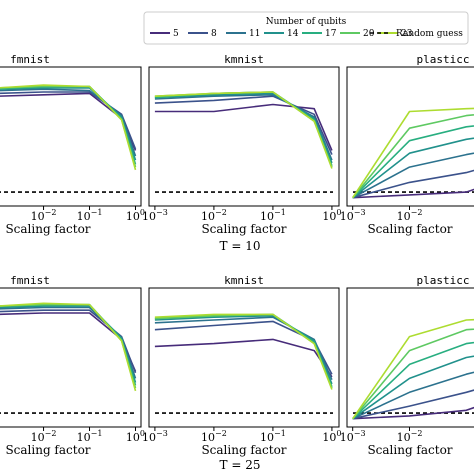 The height and width of the screenshot is (474, 474). What do you see at coordinates (214, 436) in the screenshot?
I see `panel-5-kmnist-tick-label: 10⁻²` at bounding box center [214, 436].